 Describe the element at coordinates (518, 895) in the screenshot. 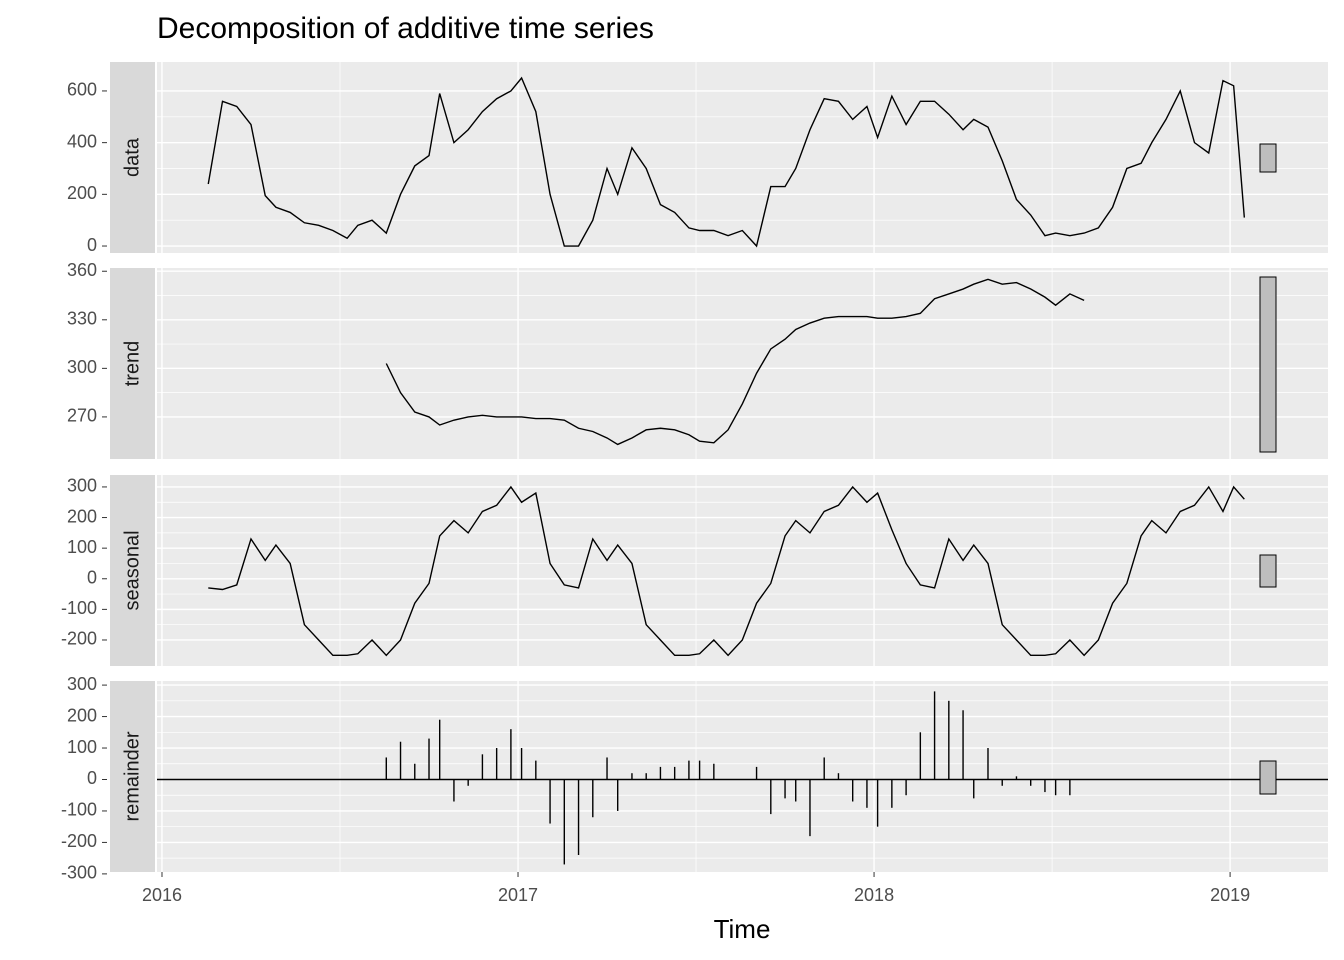

I see `x-tick-label: 2017` at that location.